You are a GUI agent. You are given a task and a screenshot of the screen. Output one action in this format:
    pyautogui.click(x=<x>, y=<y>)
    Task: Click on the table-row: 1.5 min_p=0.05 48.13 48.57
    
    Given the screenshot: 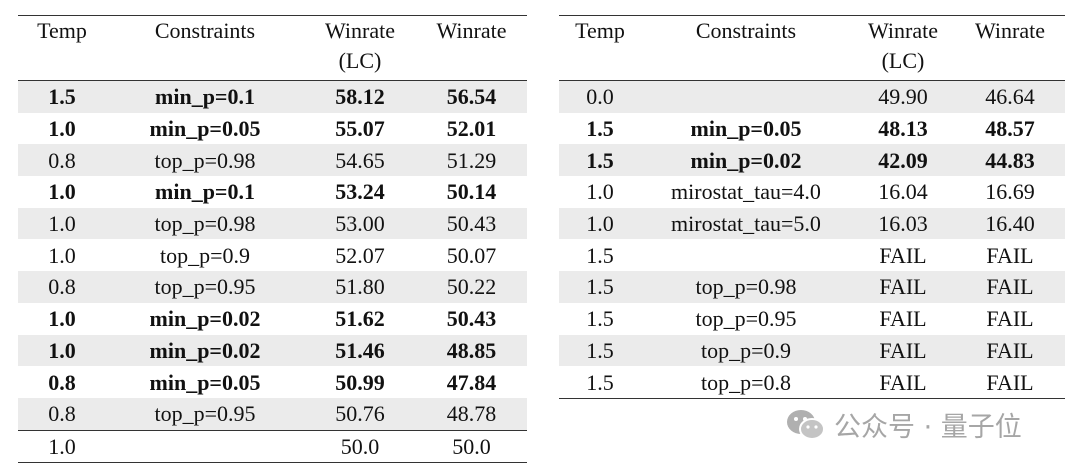 What is the action you would take?
    pyautogui.click(x=812, y=129)
    